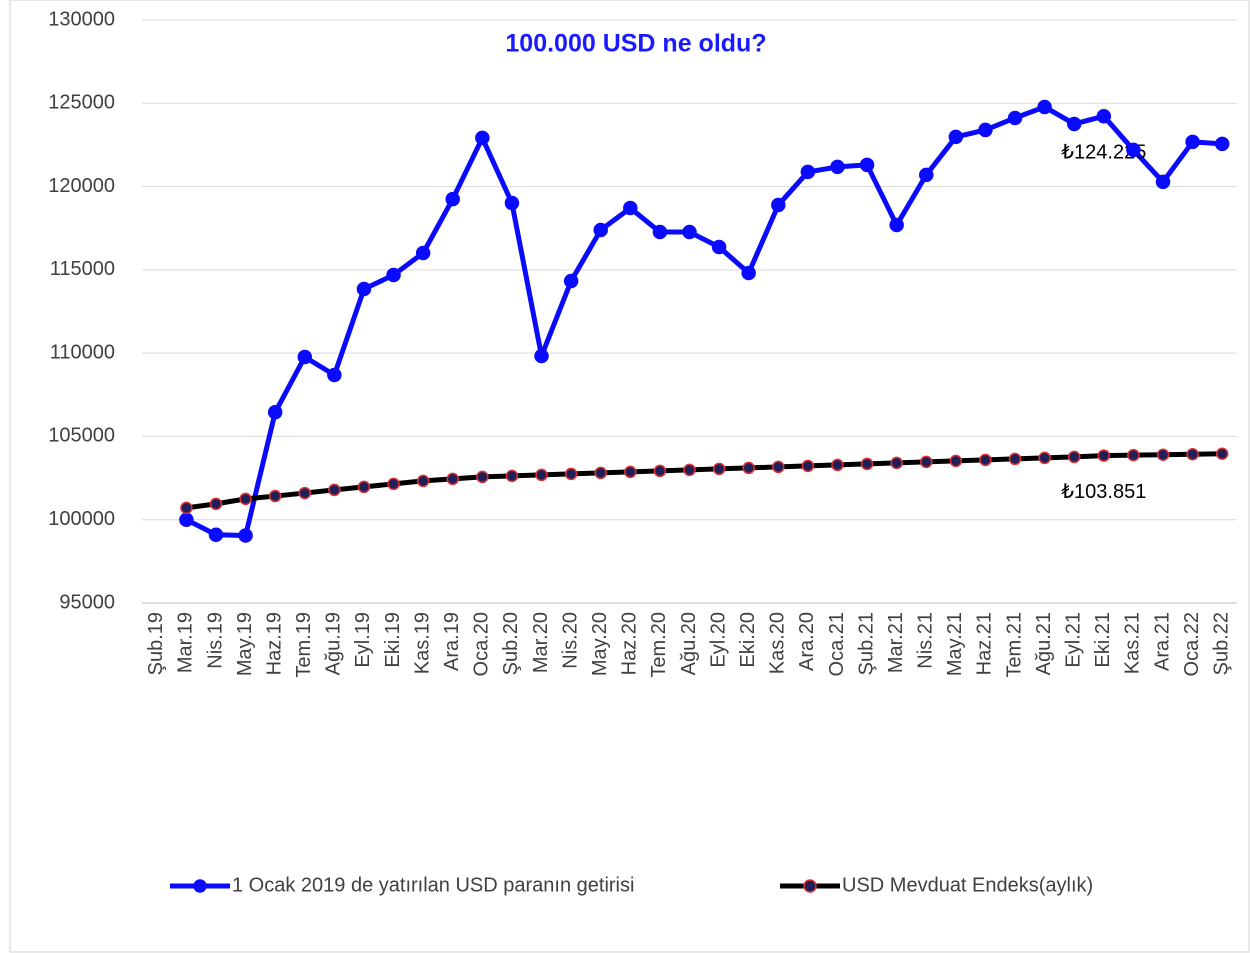  Describe the element at coordinates (630, 643) in the screenshot. I see `x-tick-label: Haz.20` at that location.